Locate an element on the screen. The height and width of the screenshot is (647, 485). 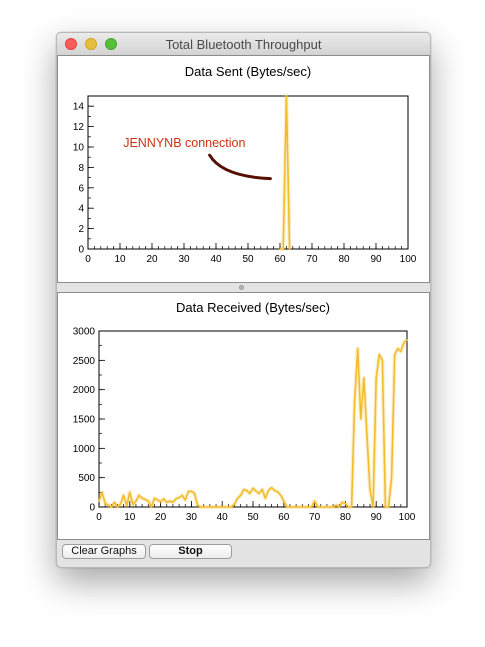
y-tick-label: 3000 is located at coordinates (84, 332).